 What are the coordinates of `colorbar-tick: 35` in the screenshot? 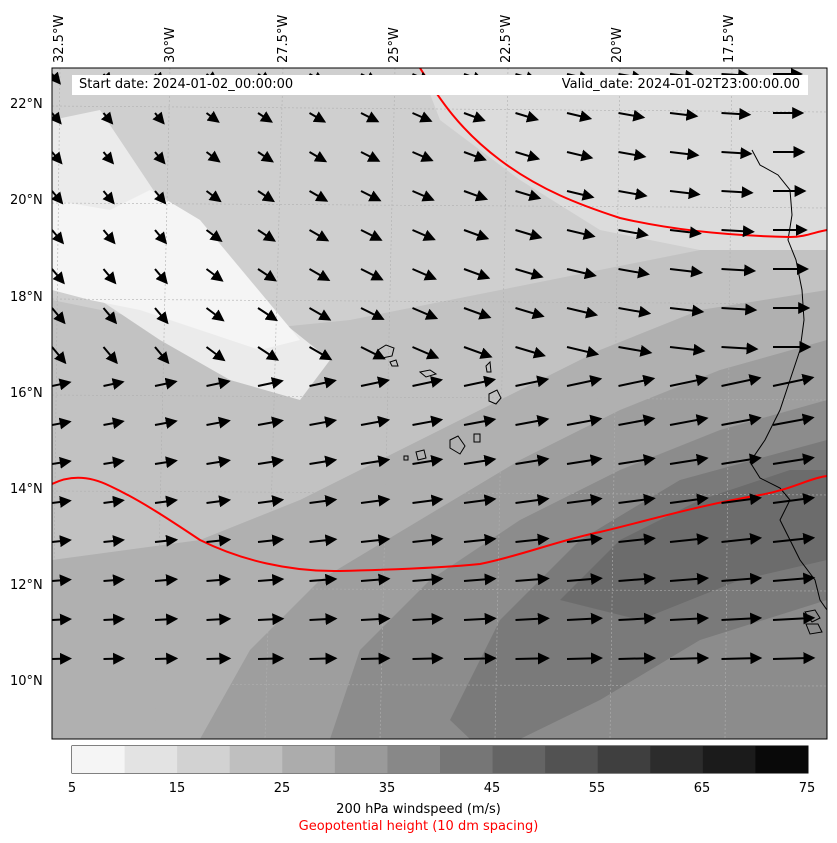 It's located at (387, 788).